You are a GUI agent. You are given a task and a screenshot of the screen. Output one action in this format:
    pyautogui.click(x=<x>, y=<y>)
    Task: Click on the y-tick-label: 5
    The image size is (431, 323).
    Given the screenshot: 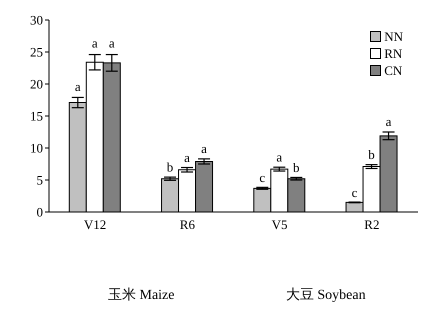 What is the action you would take?
    pyautogui.click(x=39, y=180)
    